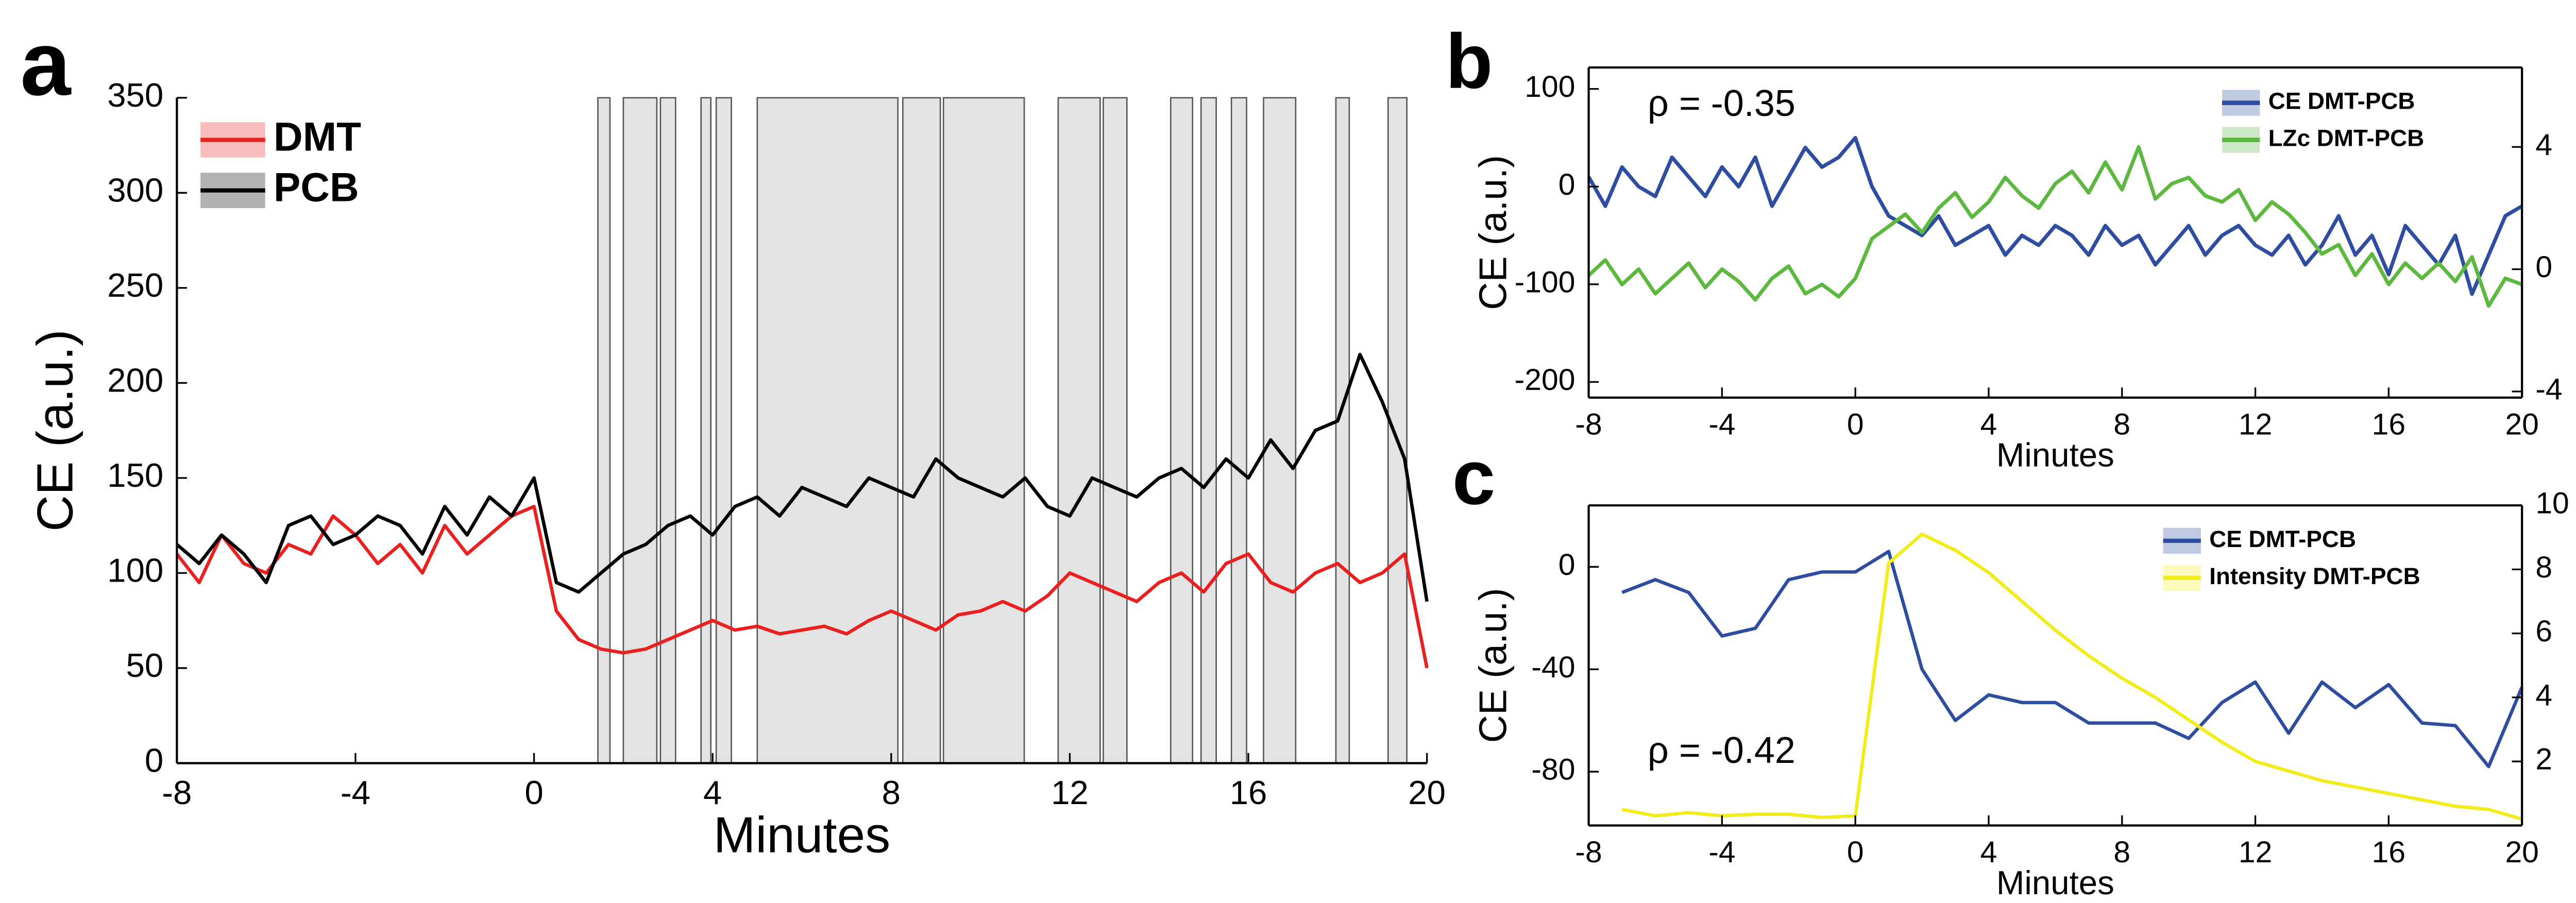 The height and width of the screenshot is (903, 2576). What do you see at coordinates (2543, 567) in the screenshot?
I see `y2-tick-label: 8` at bounding box center [2543, 567].